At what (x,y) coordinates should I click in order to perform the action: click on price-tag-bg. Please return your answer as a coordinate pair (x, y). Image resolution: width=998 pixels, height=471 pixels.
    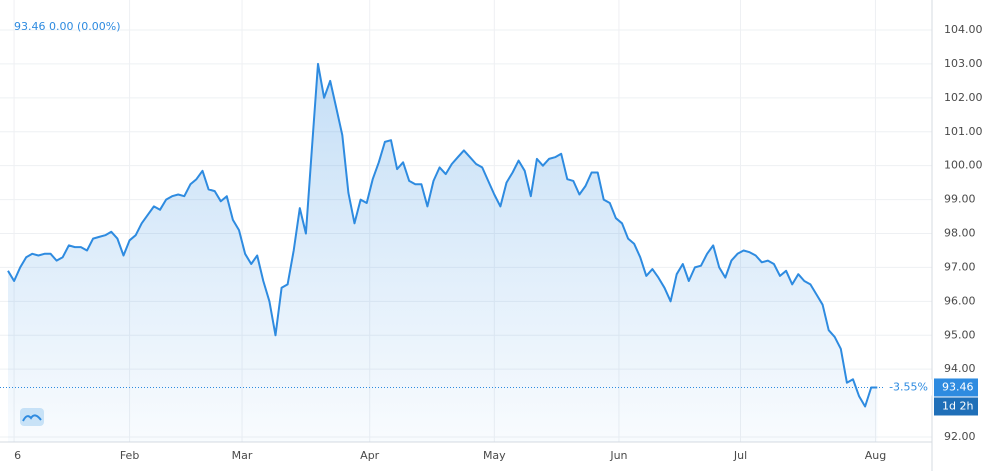
    Looking at the image, I should click on (956, 387).